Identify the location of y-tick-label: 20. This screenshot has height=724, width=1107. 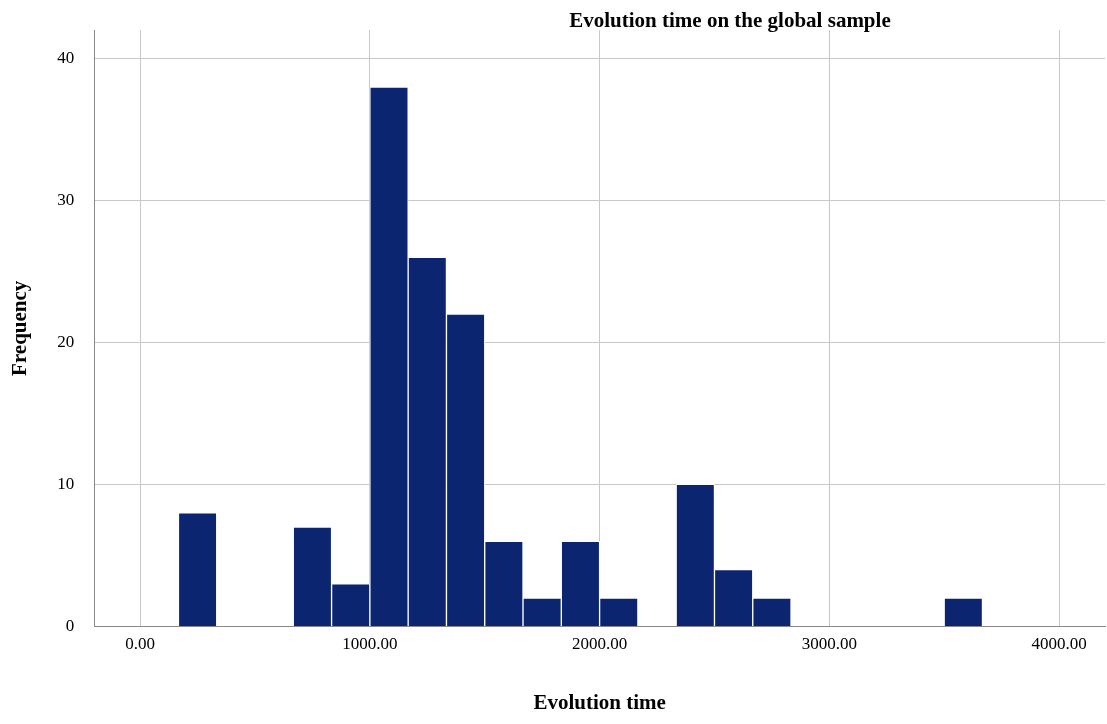
(66, 341).